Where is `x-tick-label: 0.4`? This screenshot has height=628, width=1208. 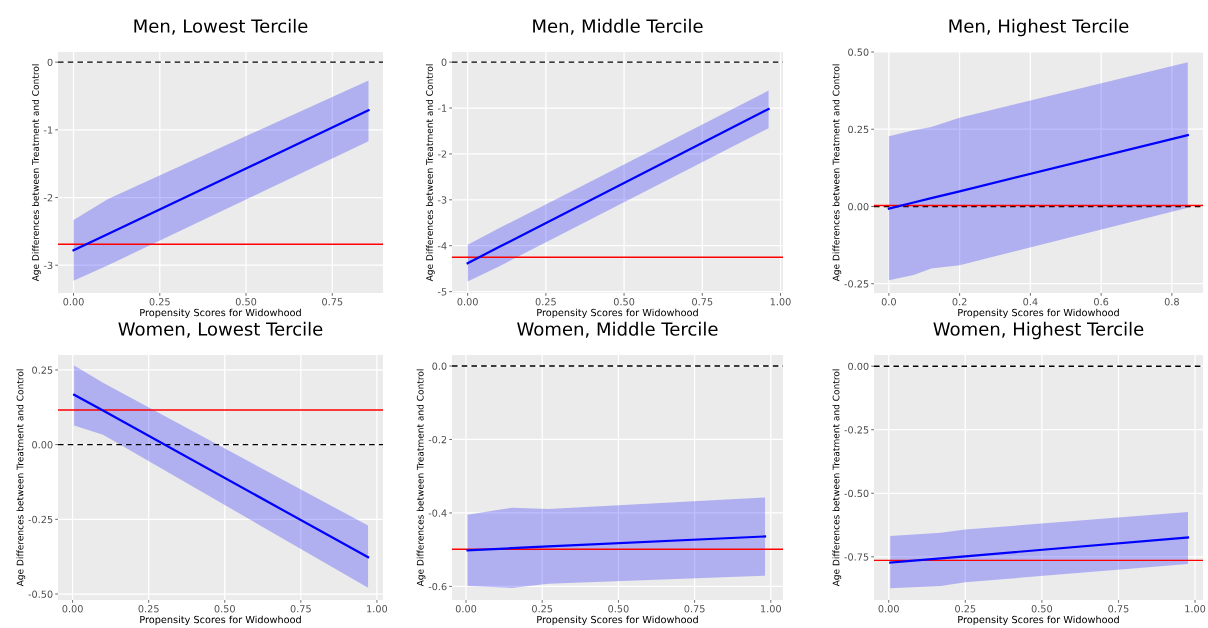 x-tick-label: 0.4 is located at coordinates (1030, 302).